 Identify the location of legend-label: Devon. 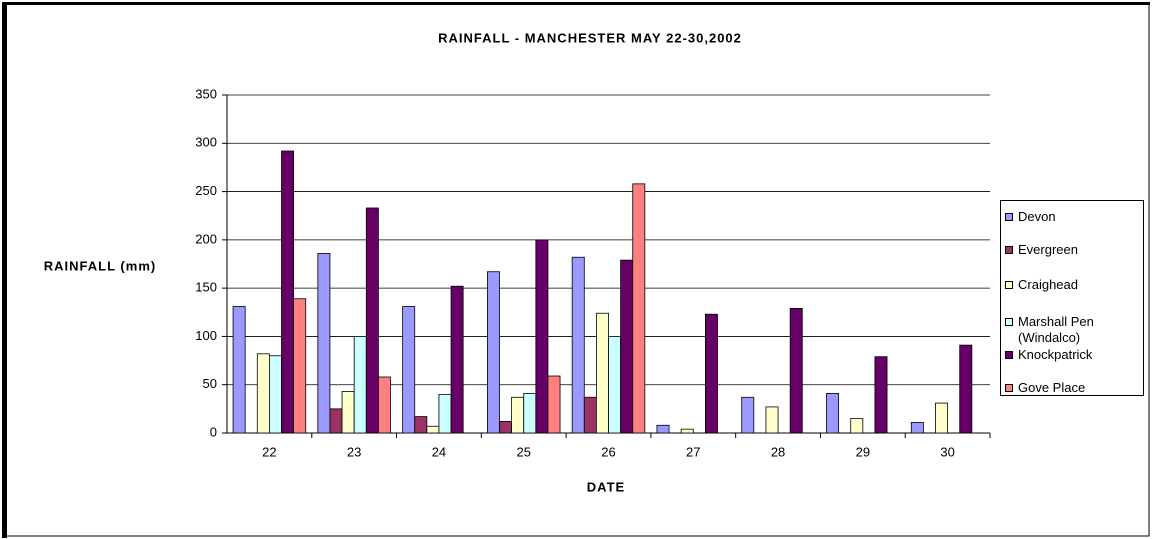
(1037, 216).